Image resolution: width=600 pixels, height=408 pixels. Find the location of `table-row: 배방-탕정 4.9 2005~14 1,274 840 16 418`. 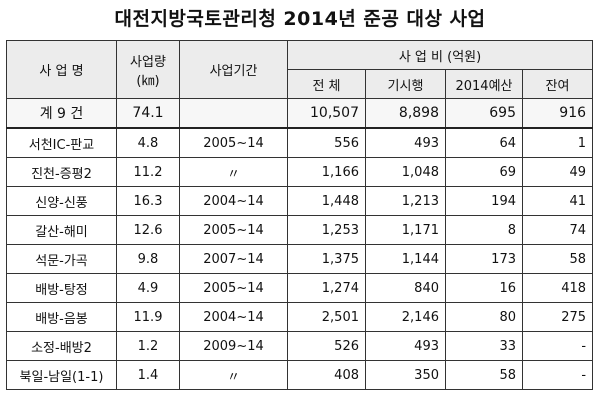

table-row: 배방-탕정 4.9 2005~14 1,274 840 16 418 is located at coordinates (300, 288).